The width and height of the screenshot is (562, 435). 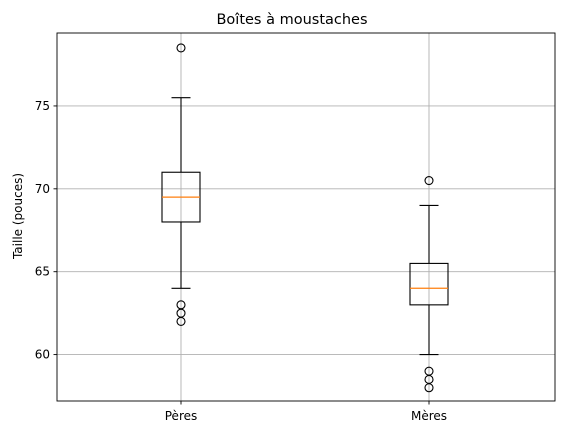 I want to click on y-axis-label: Taille (pouces), so click(x=18, y=216).